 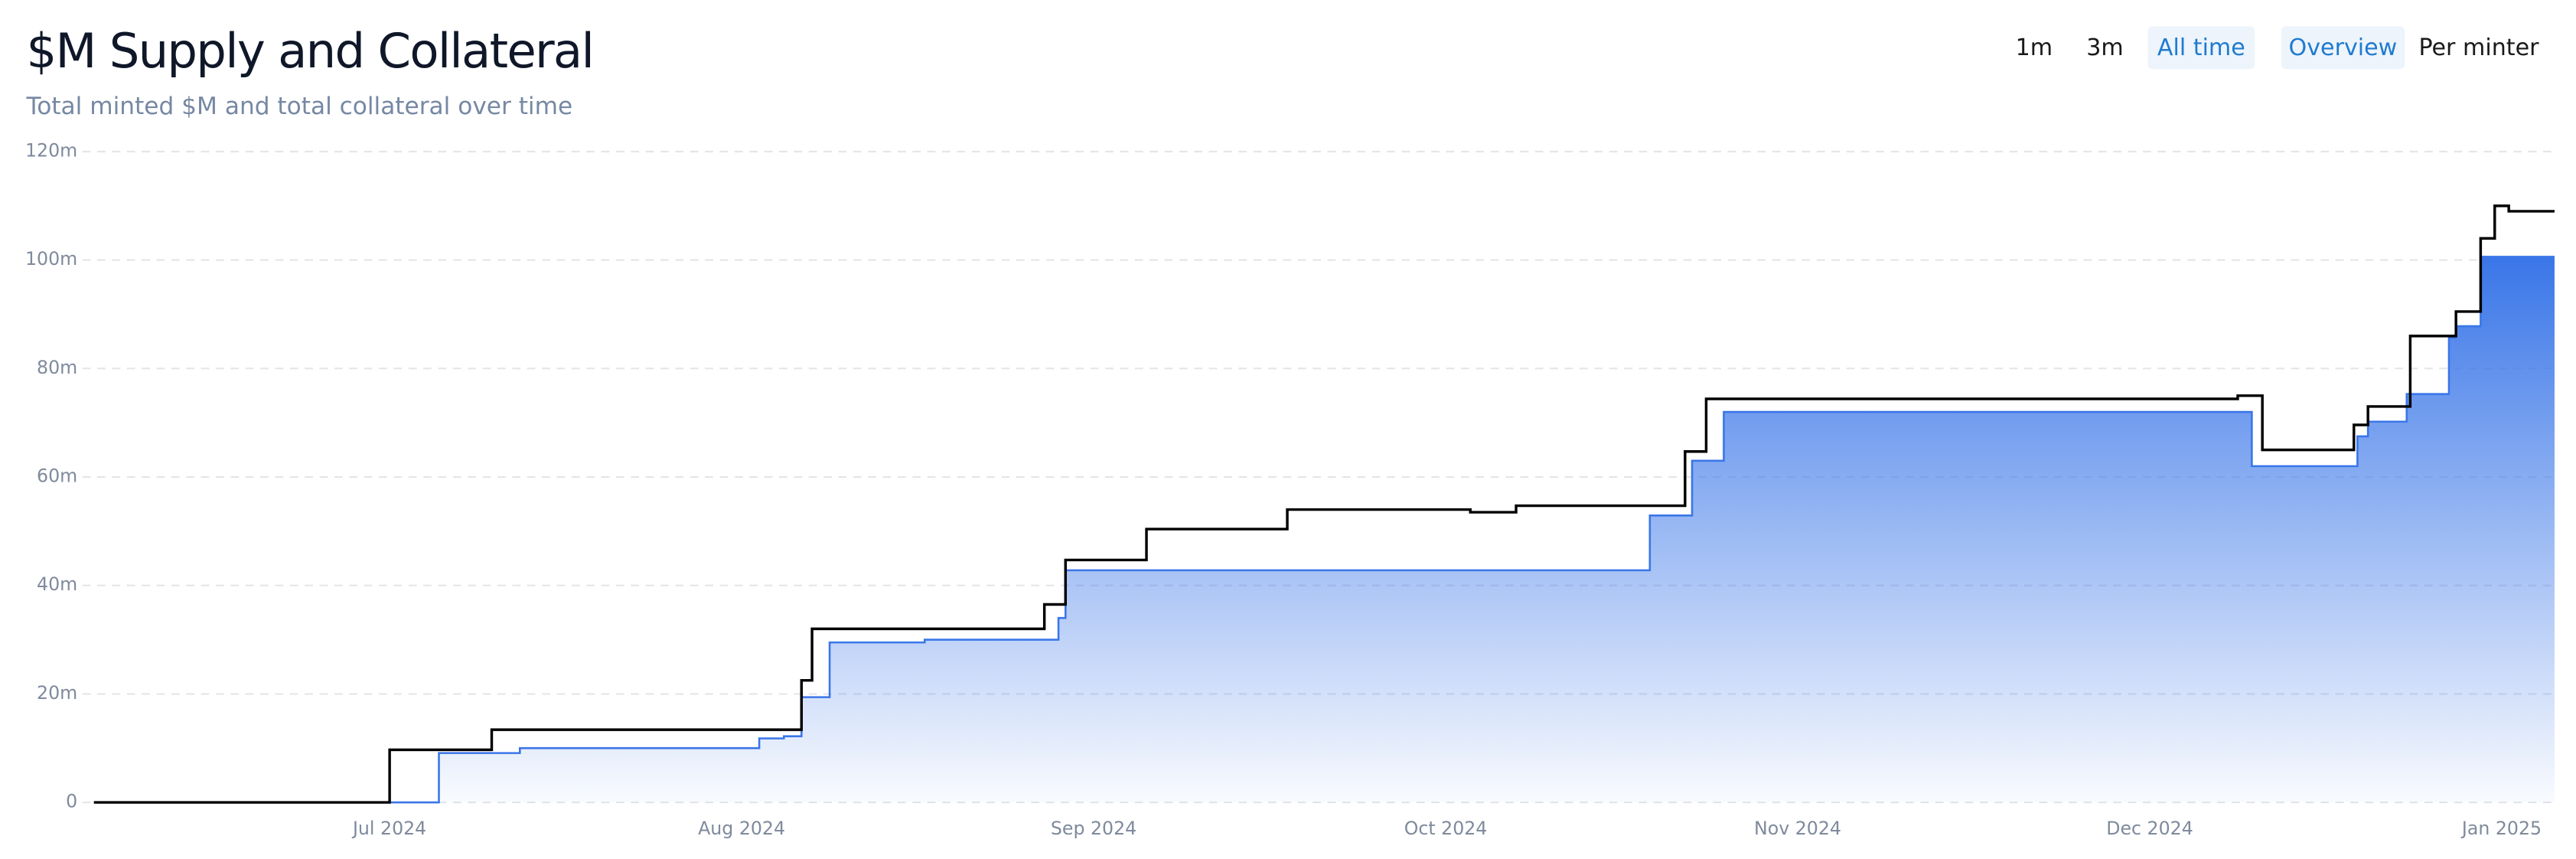 What do you see at coordinates (2501, 828) in the screenshot?
I see `x-tick-label: Jan 2025` at bounding box center [2501, 828].